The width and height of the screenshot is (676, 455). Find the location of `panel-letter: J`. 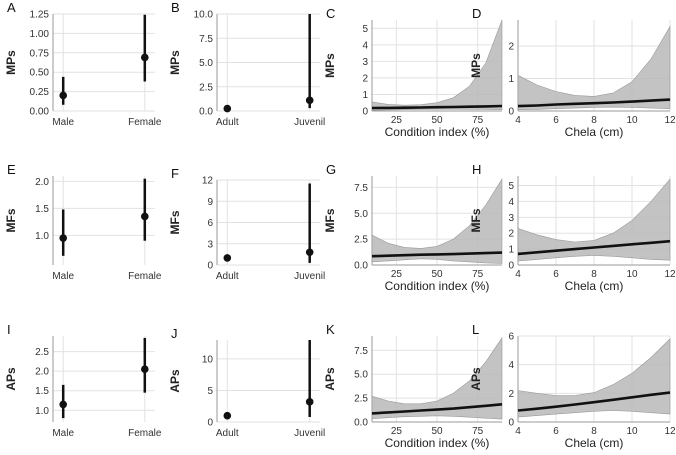

panel-letter: J is located at coordinates (174, 333).